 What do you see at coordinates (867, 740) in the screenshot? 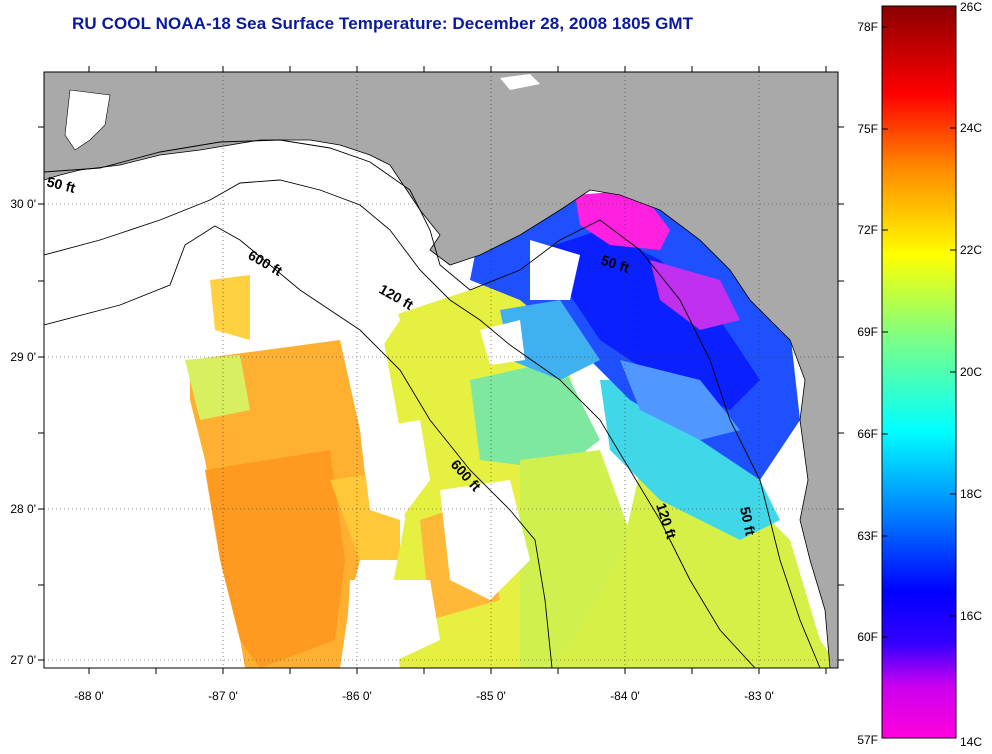
I see `colorbar-f-label: 57F` at bounding box center [867, 740].